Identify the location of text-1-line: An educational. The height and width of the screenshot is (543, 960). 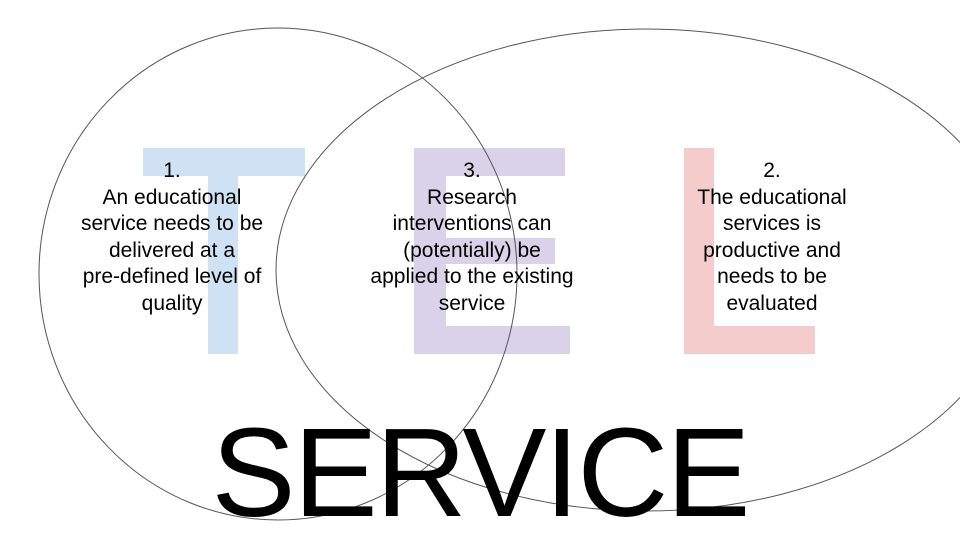
(172, 197).